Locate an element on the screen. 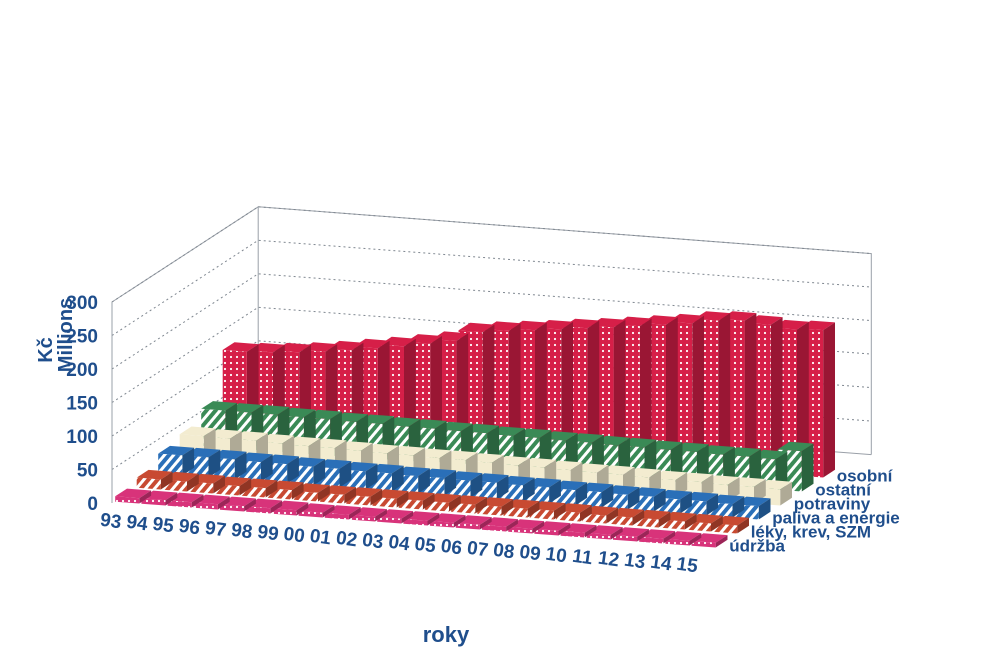 The width and height of the screenshot is (998, 671). y-tick-label: 50 is located at coordinates (87, 471).